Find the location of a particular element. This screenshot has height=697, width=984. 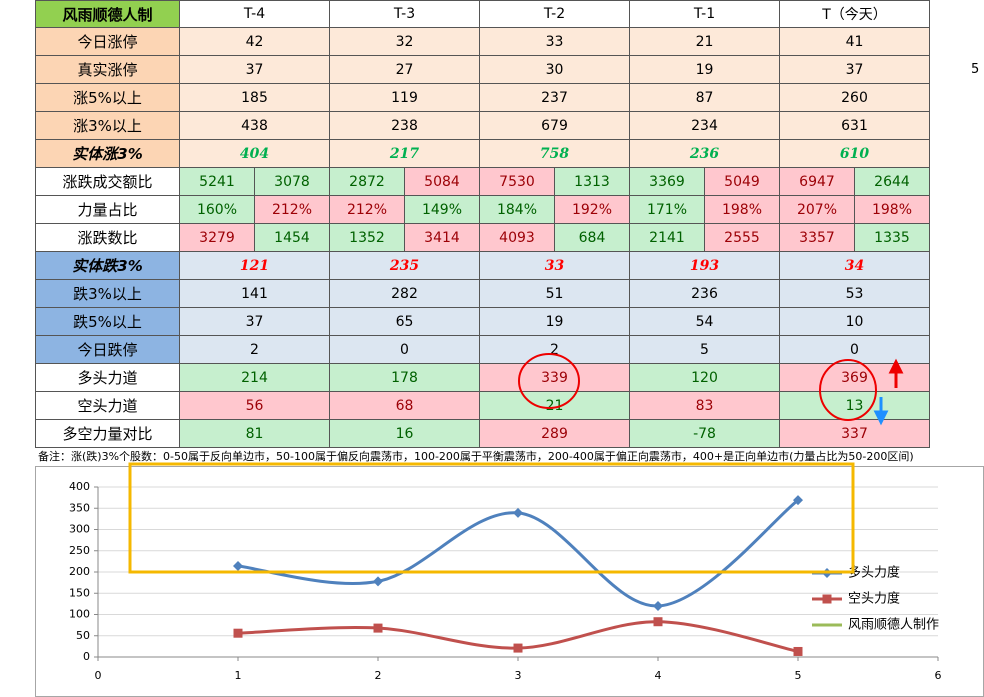

table-cell: 5241 is located at coordinates (217, 182).